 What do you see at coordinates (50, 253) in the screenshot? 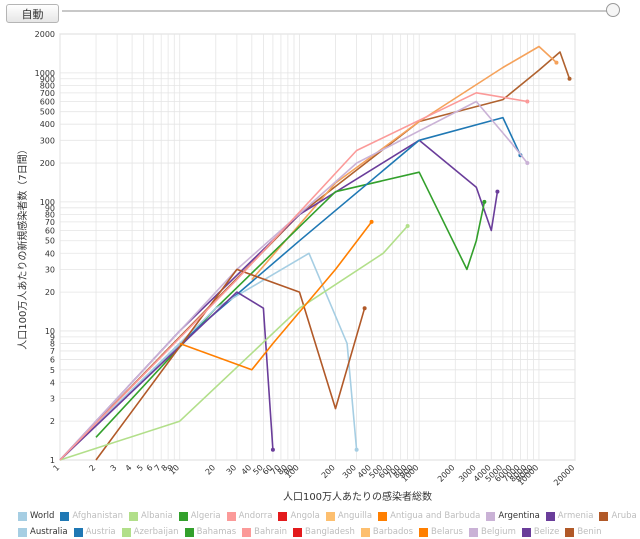
I see `y-tick-label: 40` at bounding box center [50, 253].